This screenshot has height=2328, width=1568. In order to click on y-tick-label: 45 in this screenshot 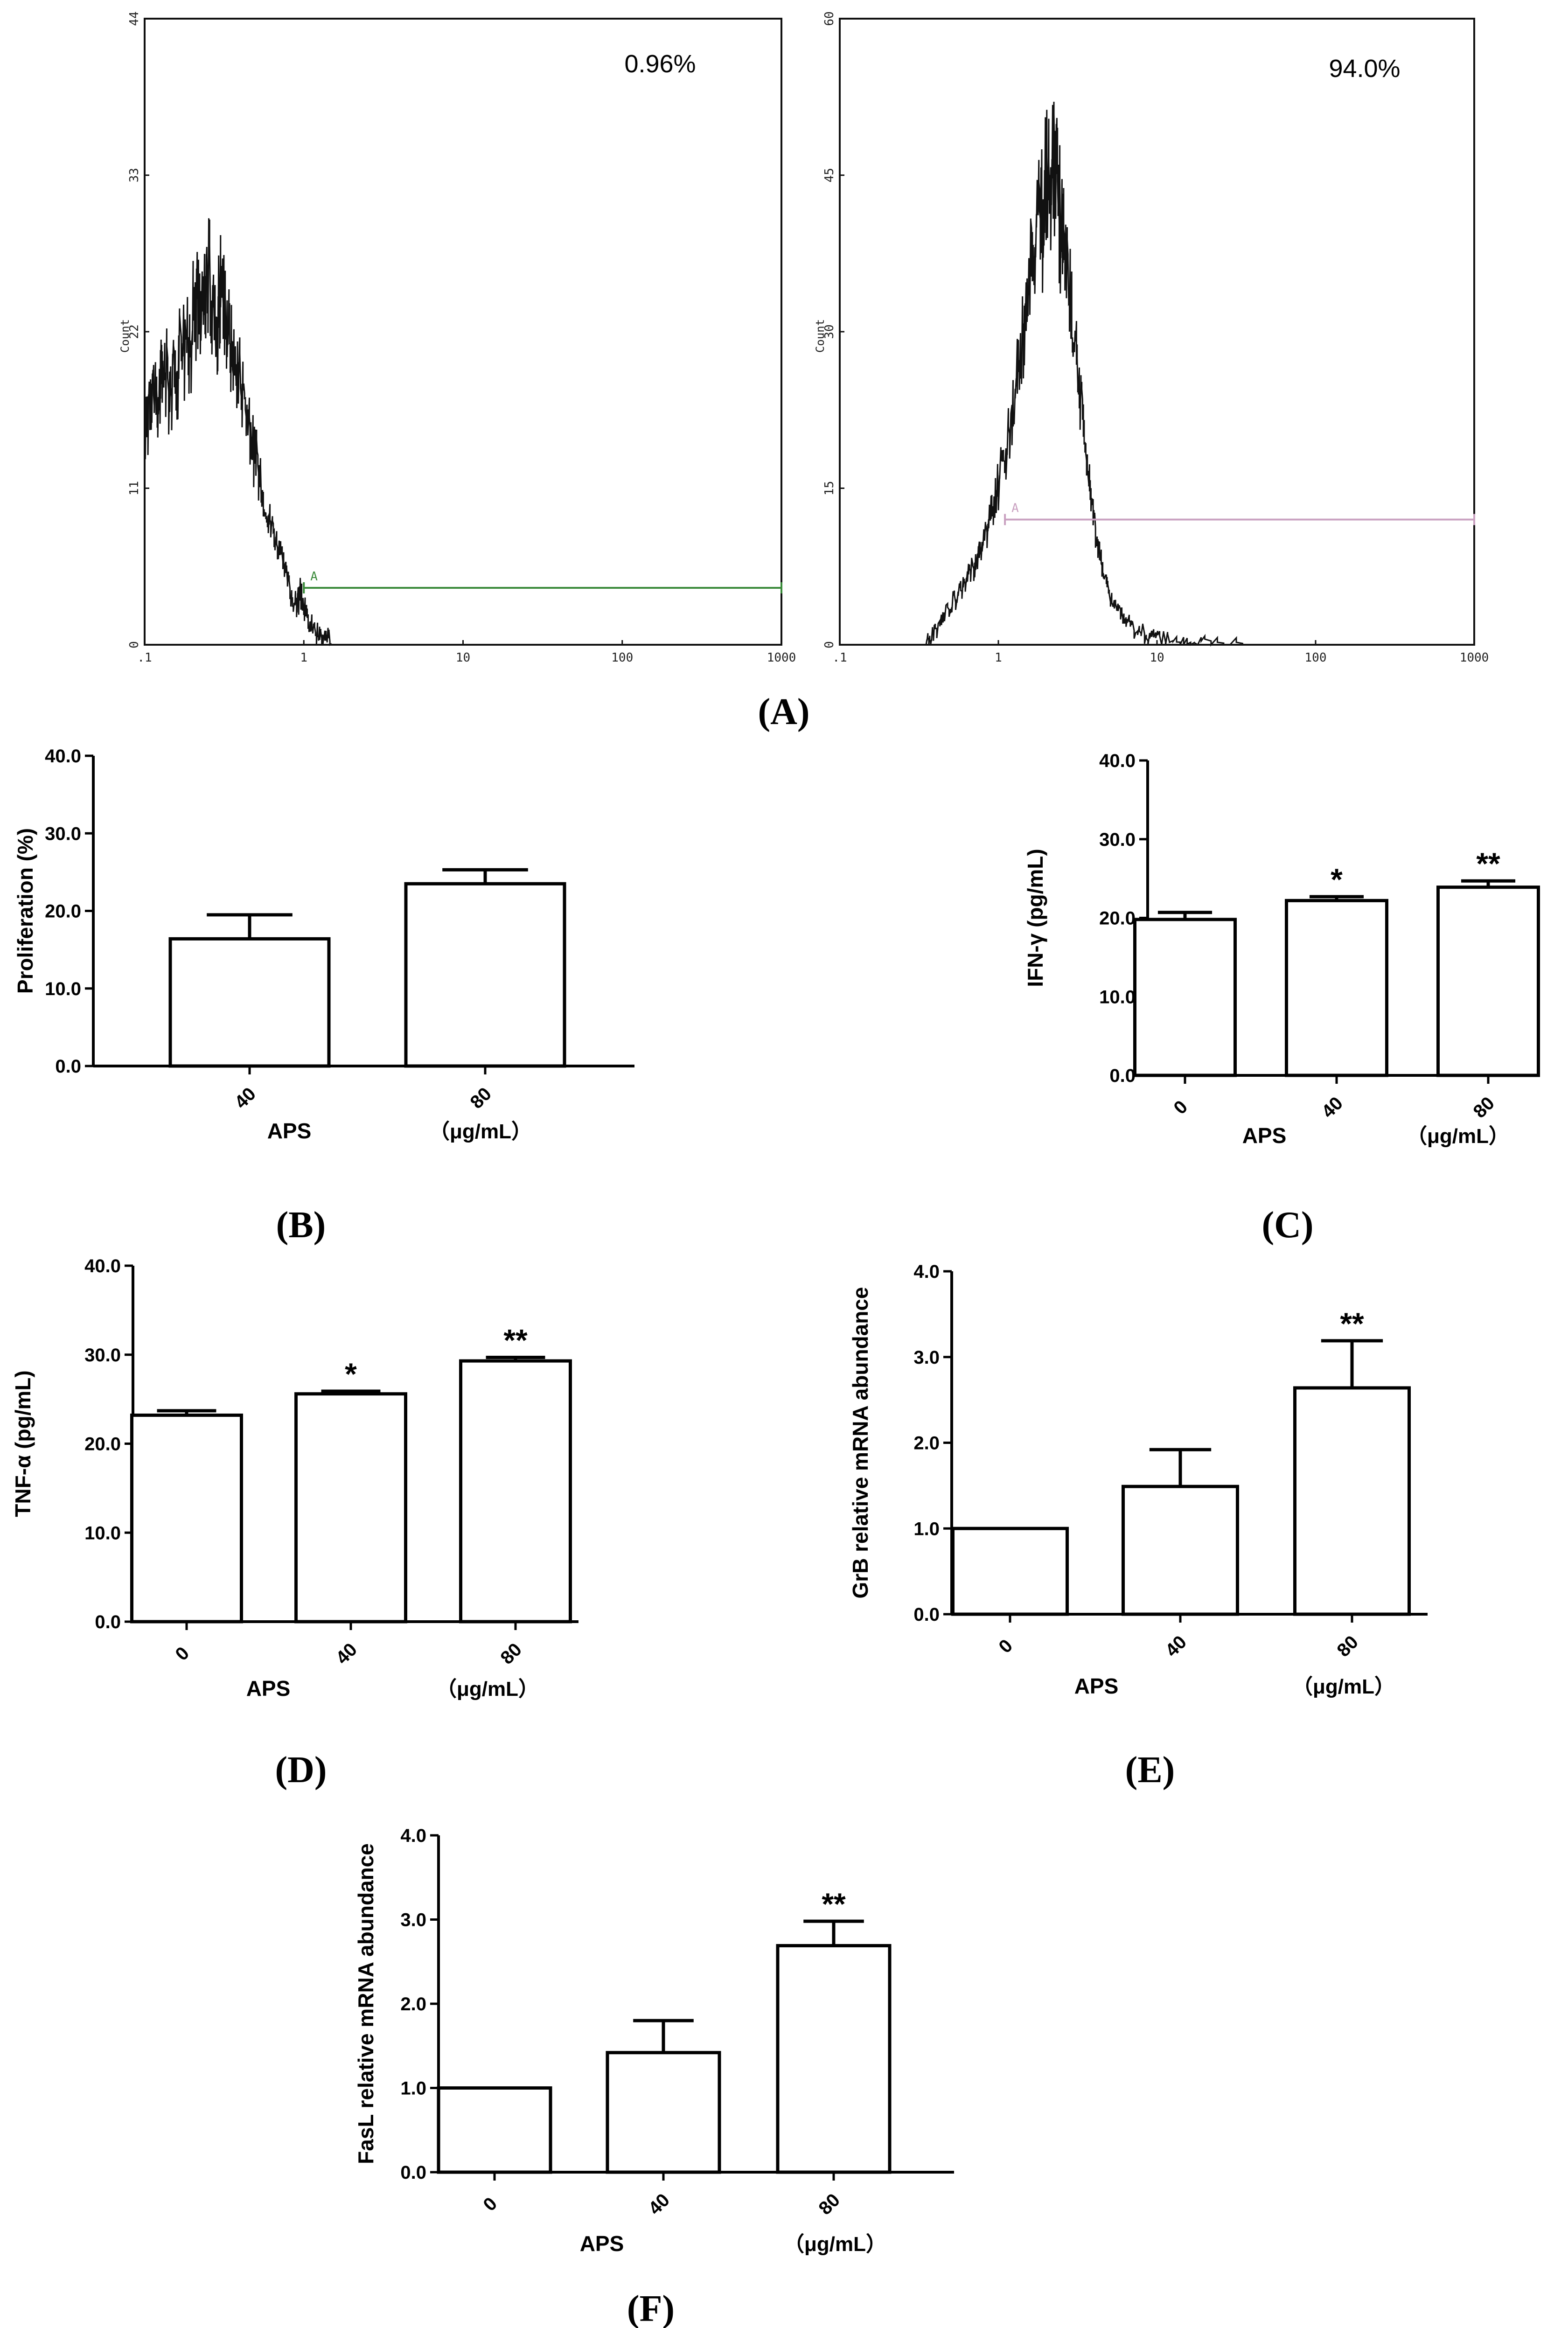, I will do `click(829, 175)`.